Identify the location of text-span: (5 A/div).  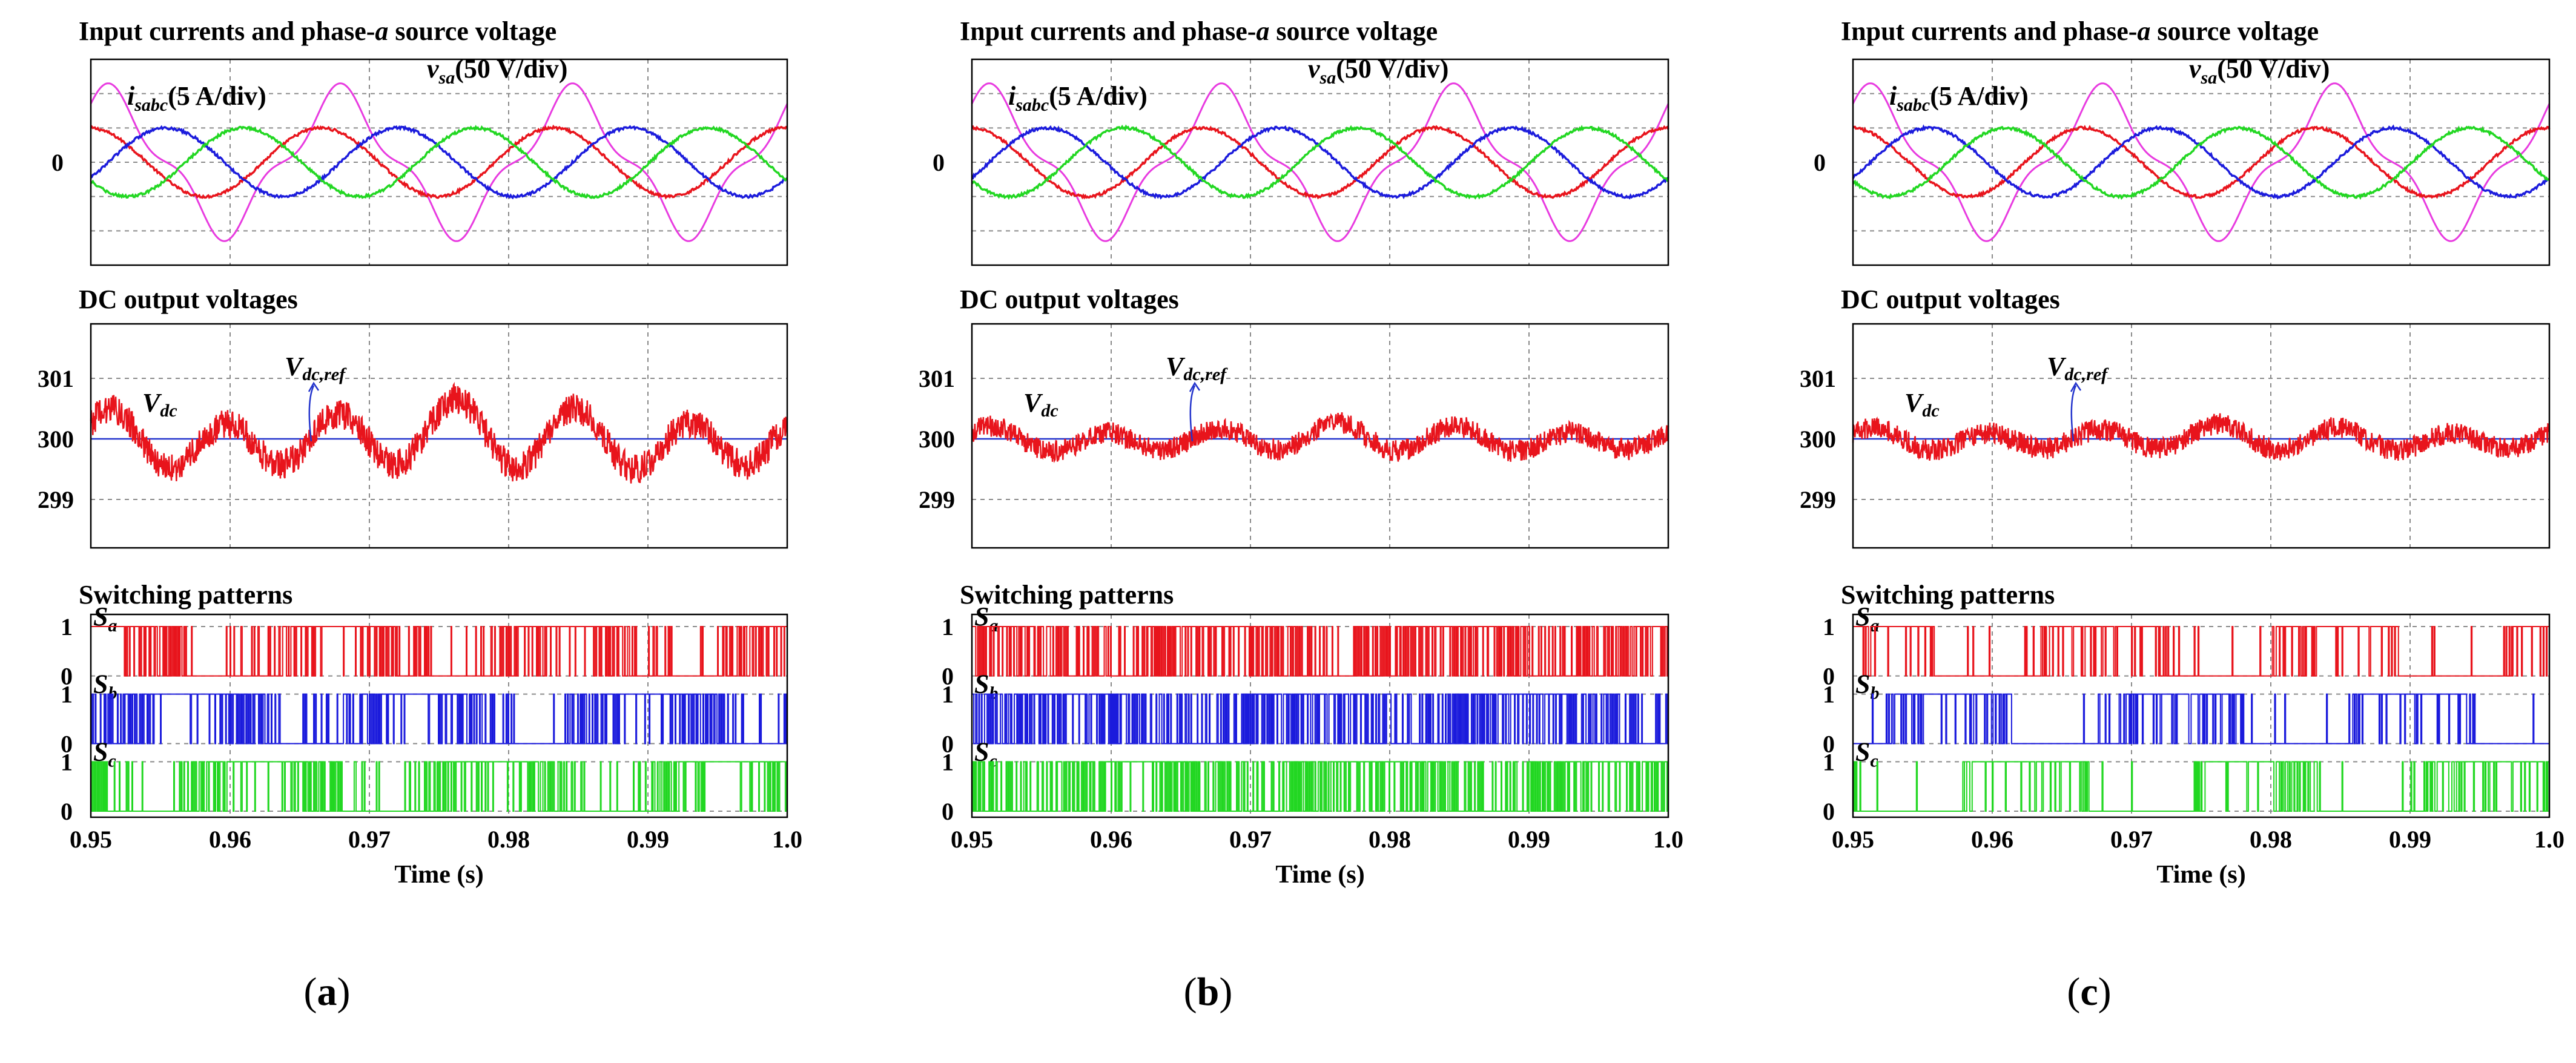
(217, 96).